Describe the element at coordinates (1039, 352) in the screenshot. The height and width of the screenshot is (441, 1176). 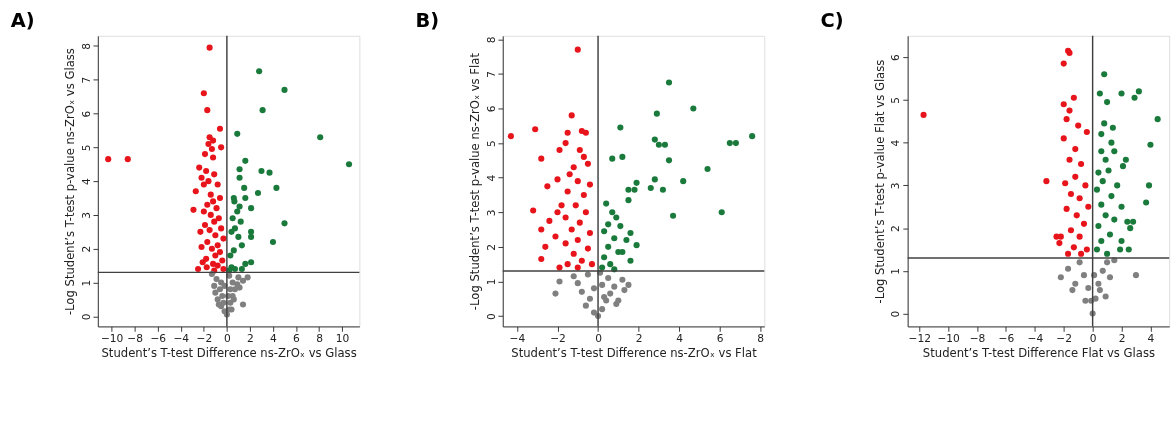
I see `x-axis-title: Student’s T-test Difference Flat vs Glass` at that location.